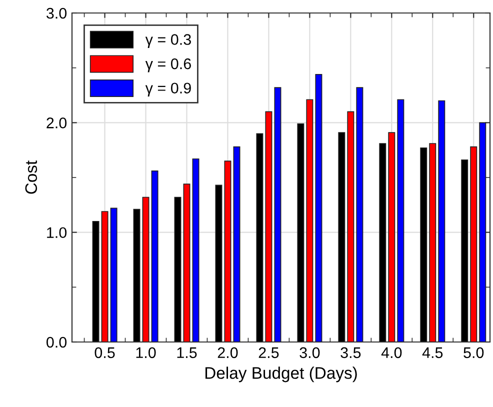 The image size is (493, 407). Describe the element at coordinates (168, 41) in the screenshot. I see `legend-label: γ = 0.3` at that location.